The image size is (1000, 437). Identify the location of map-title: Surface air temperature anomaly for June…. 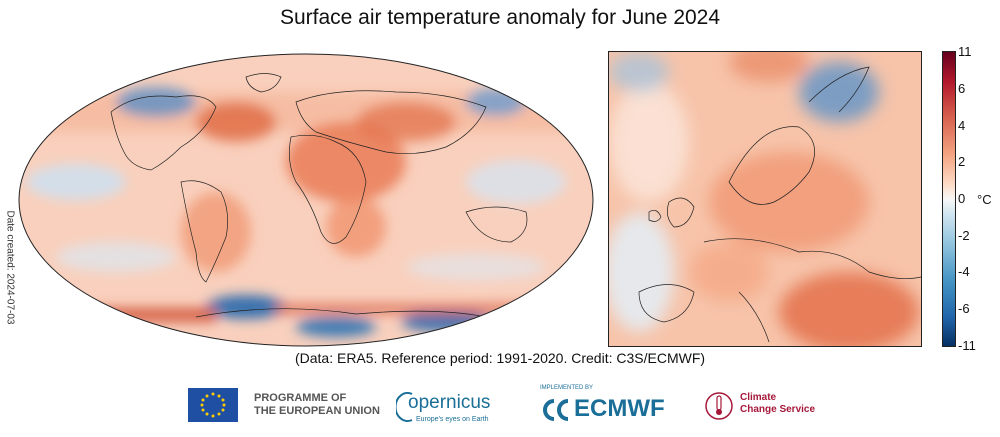
(500, 17).